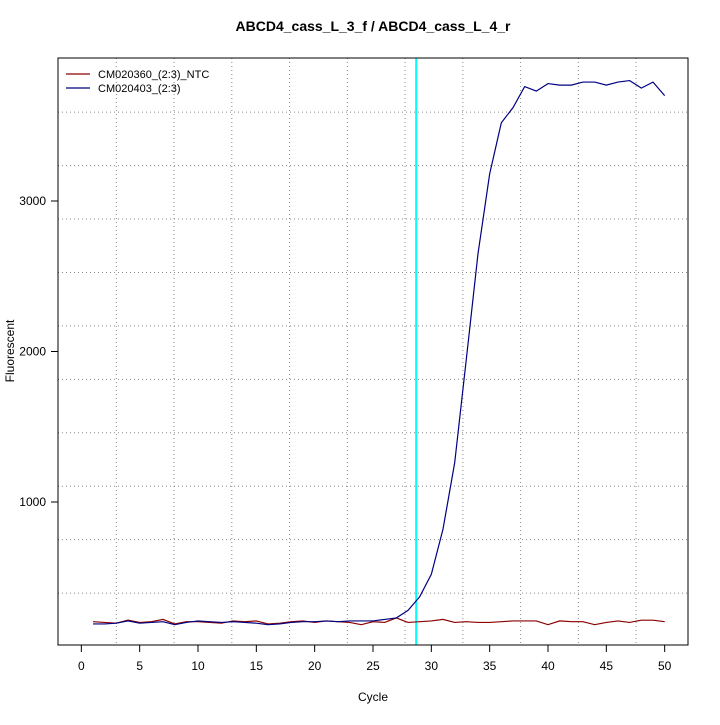 This screenshot has width=720, height=725. What do you see at coordinates (198, 666) in the screenshot?
I see `x-tick-label: 10` at bounding box center [198, 666].